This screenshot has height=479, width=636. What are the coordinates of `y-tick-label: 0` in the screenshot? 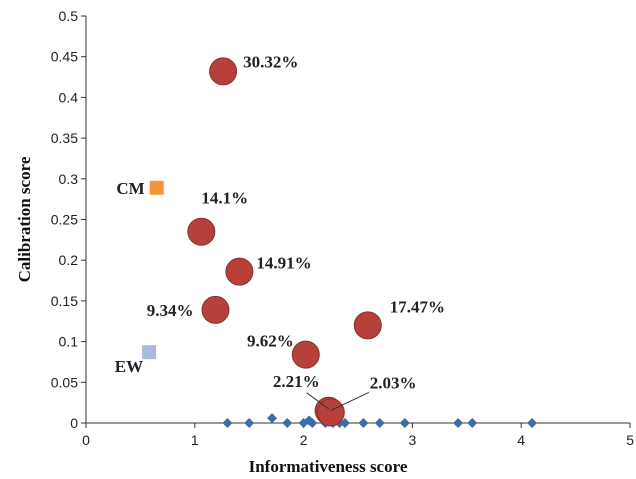 It's located at (74, 423).